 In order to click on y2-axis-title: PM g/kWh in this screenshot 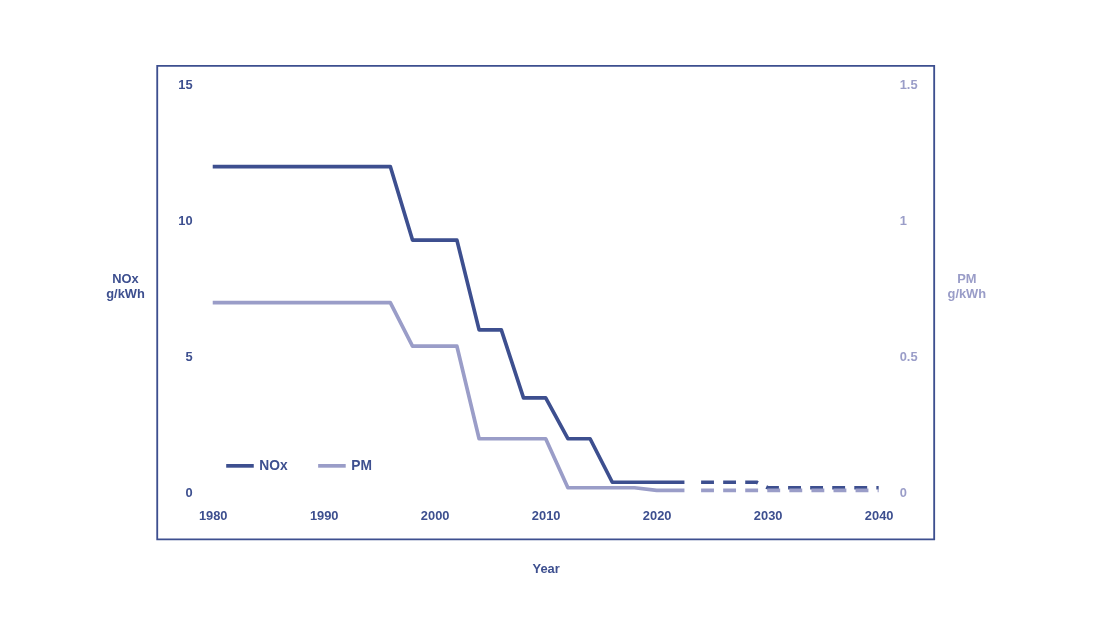, I will do `click(967, 286)`.